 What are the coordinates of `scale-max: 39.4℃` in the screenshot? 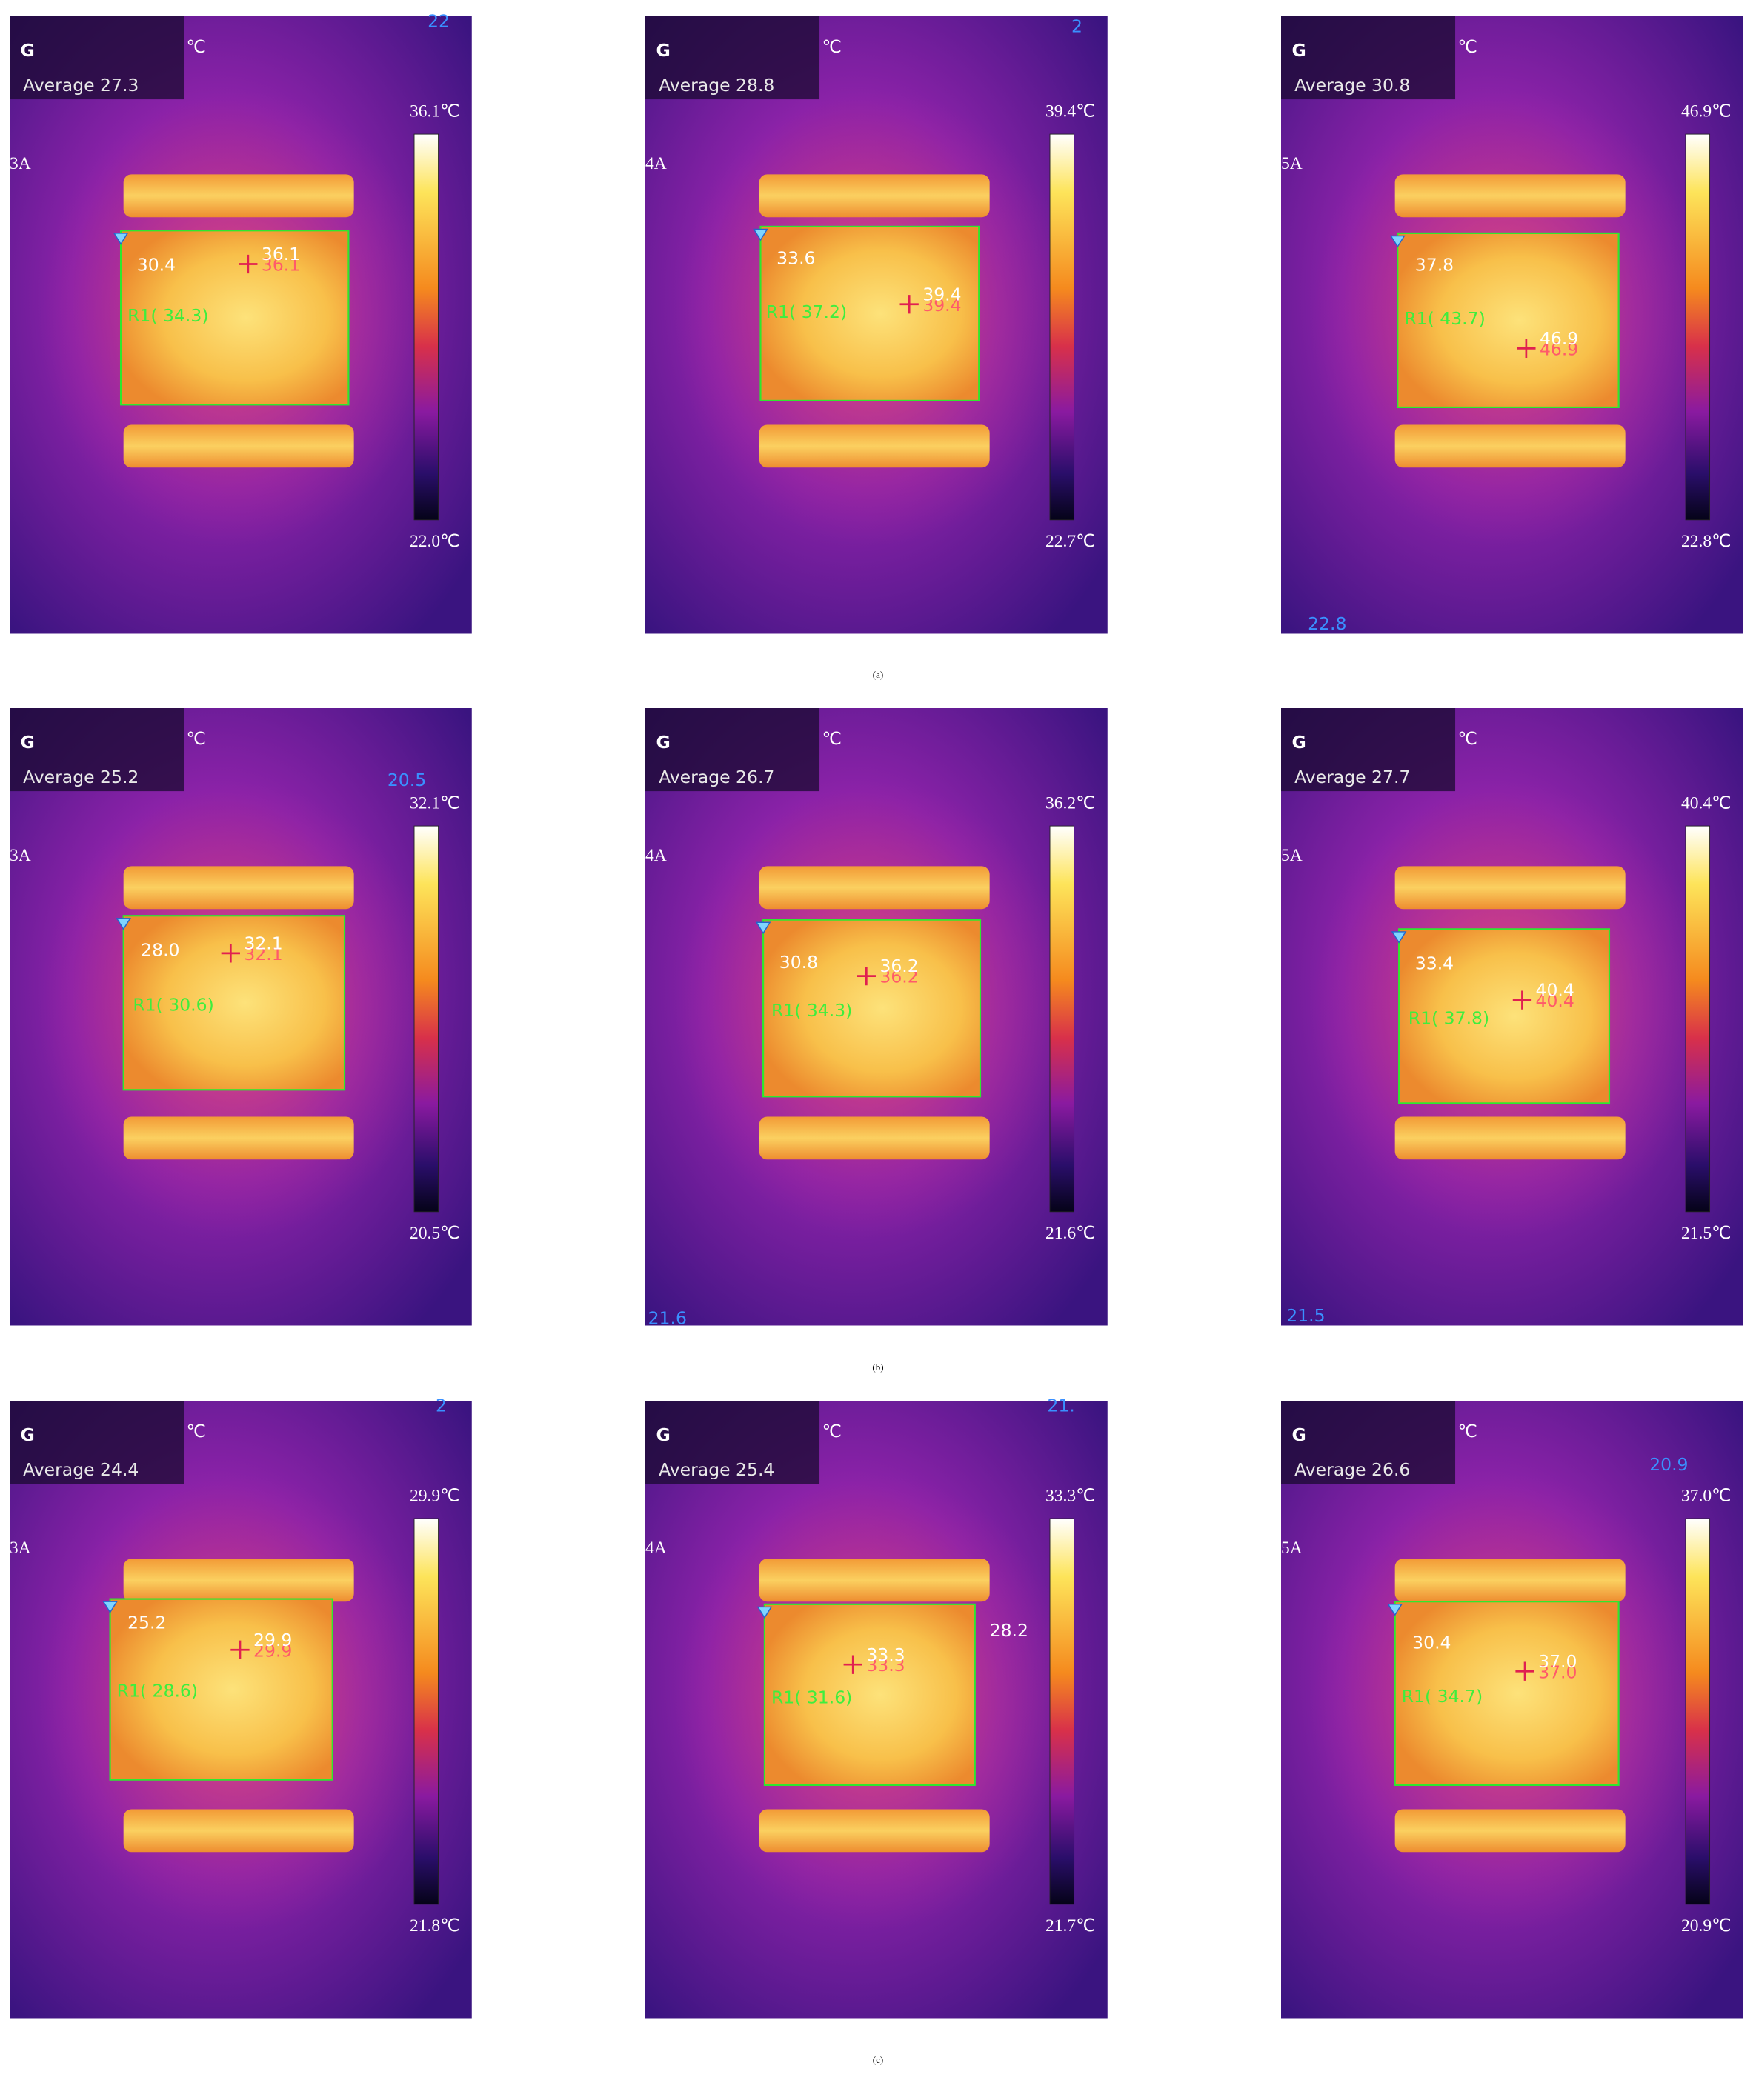 It's located at (1070, 111).